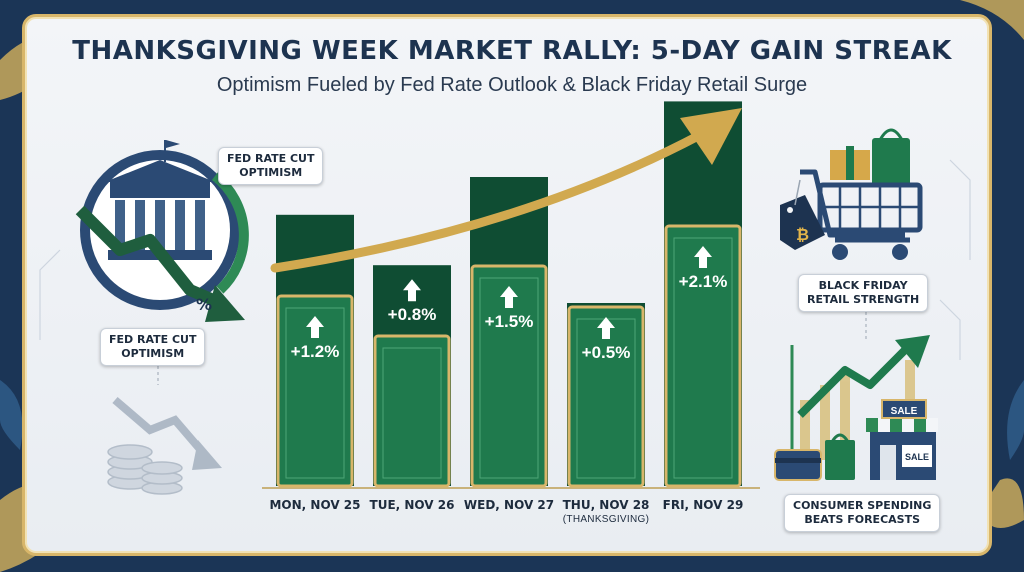 This screenshot has width=1024, height=572. What do you see at coordinates (862, 513) in the screenshot?
I see `callout-consumer-spending: CONSUMER SPENDING BEATS FORECASTS` at bounding box center [862, 513].